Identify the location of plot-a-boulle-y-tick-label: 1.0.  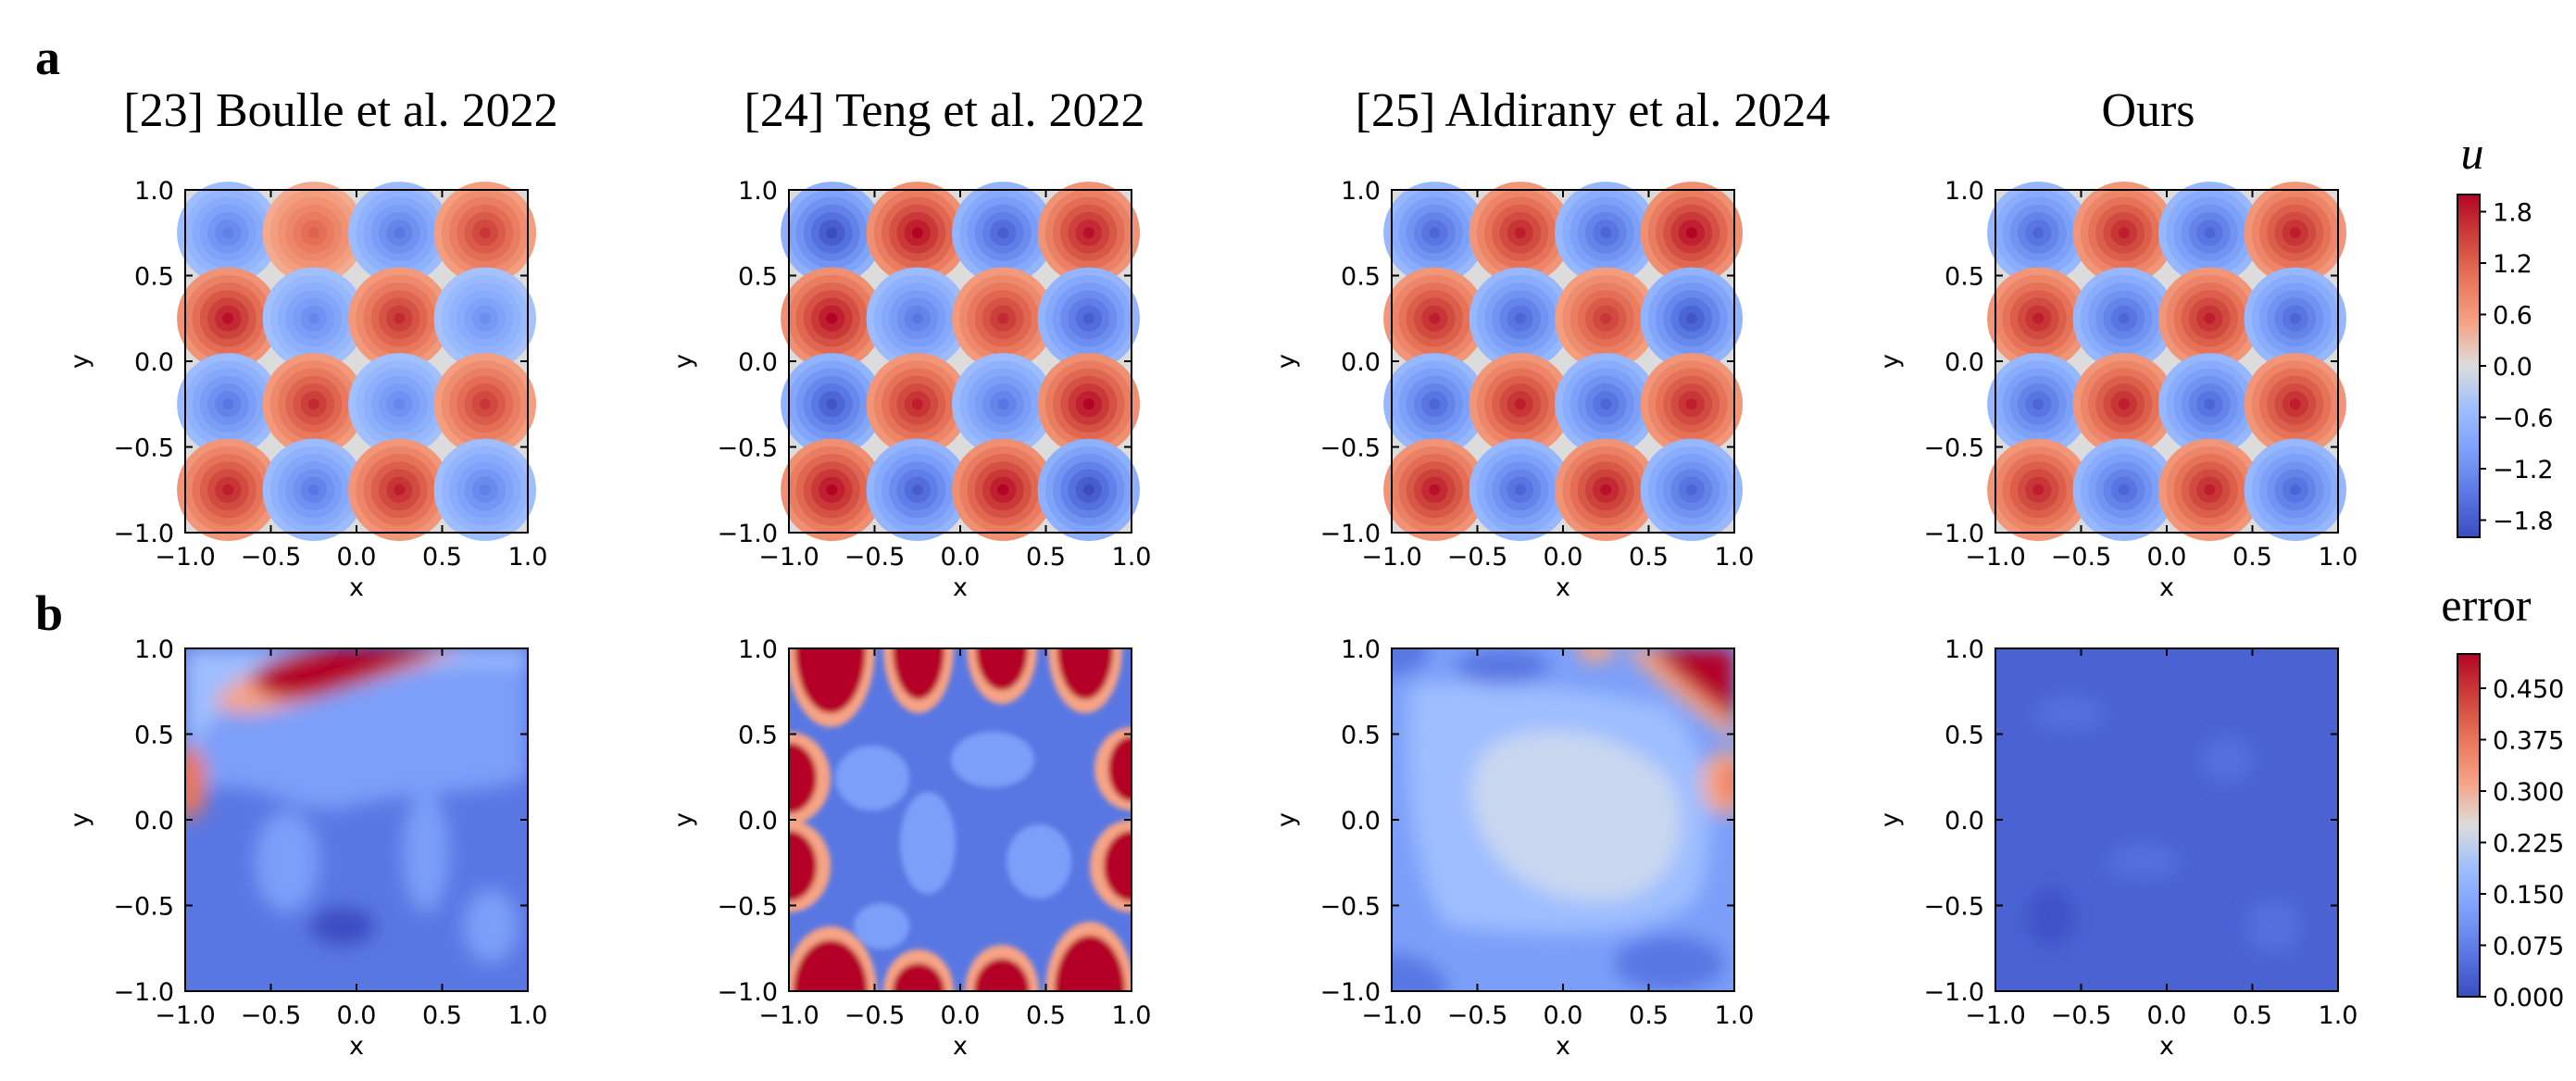
(154, 191).